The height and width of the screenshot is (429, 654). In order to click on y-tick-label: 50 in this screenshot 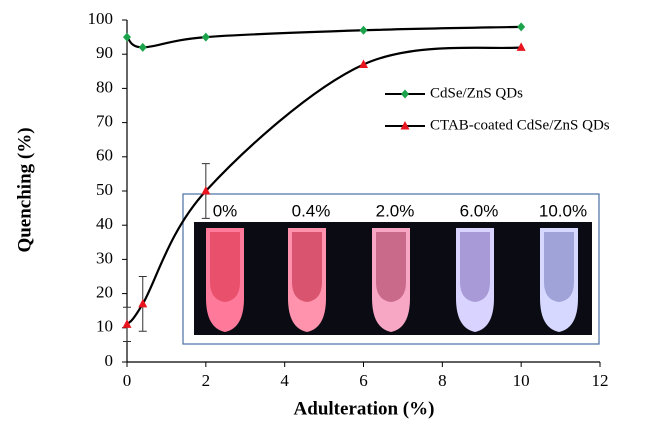, I will do `click(104, 189)`.